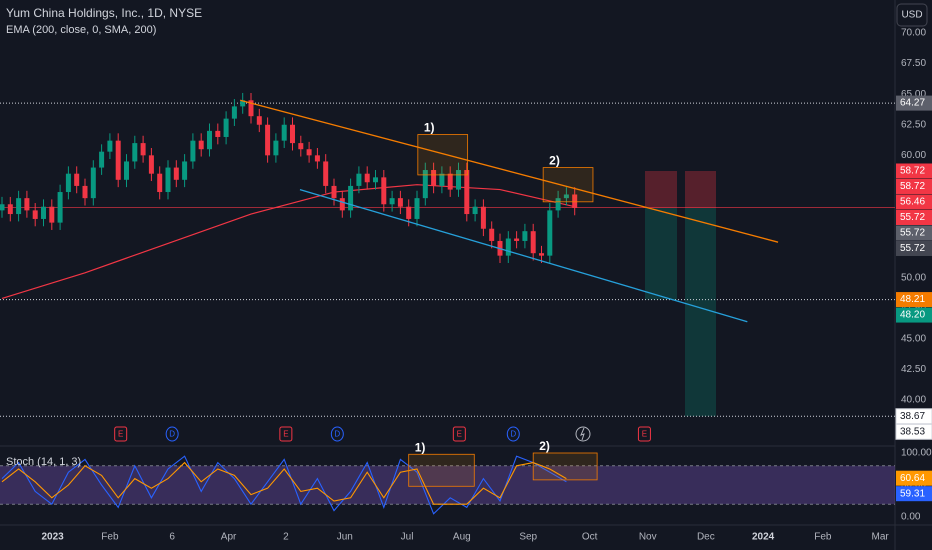 The width and height of the screenshot is (932, 550). What do you see at coordinates (81, 30) in the screenshot?
I see `indicator-label: EMA (200, close, 0, SMA, 200)` at bounding box center [81, 30].